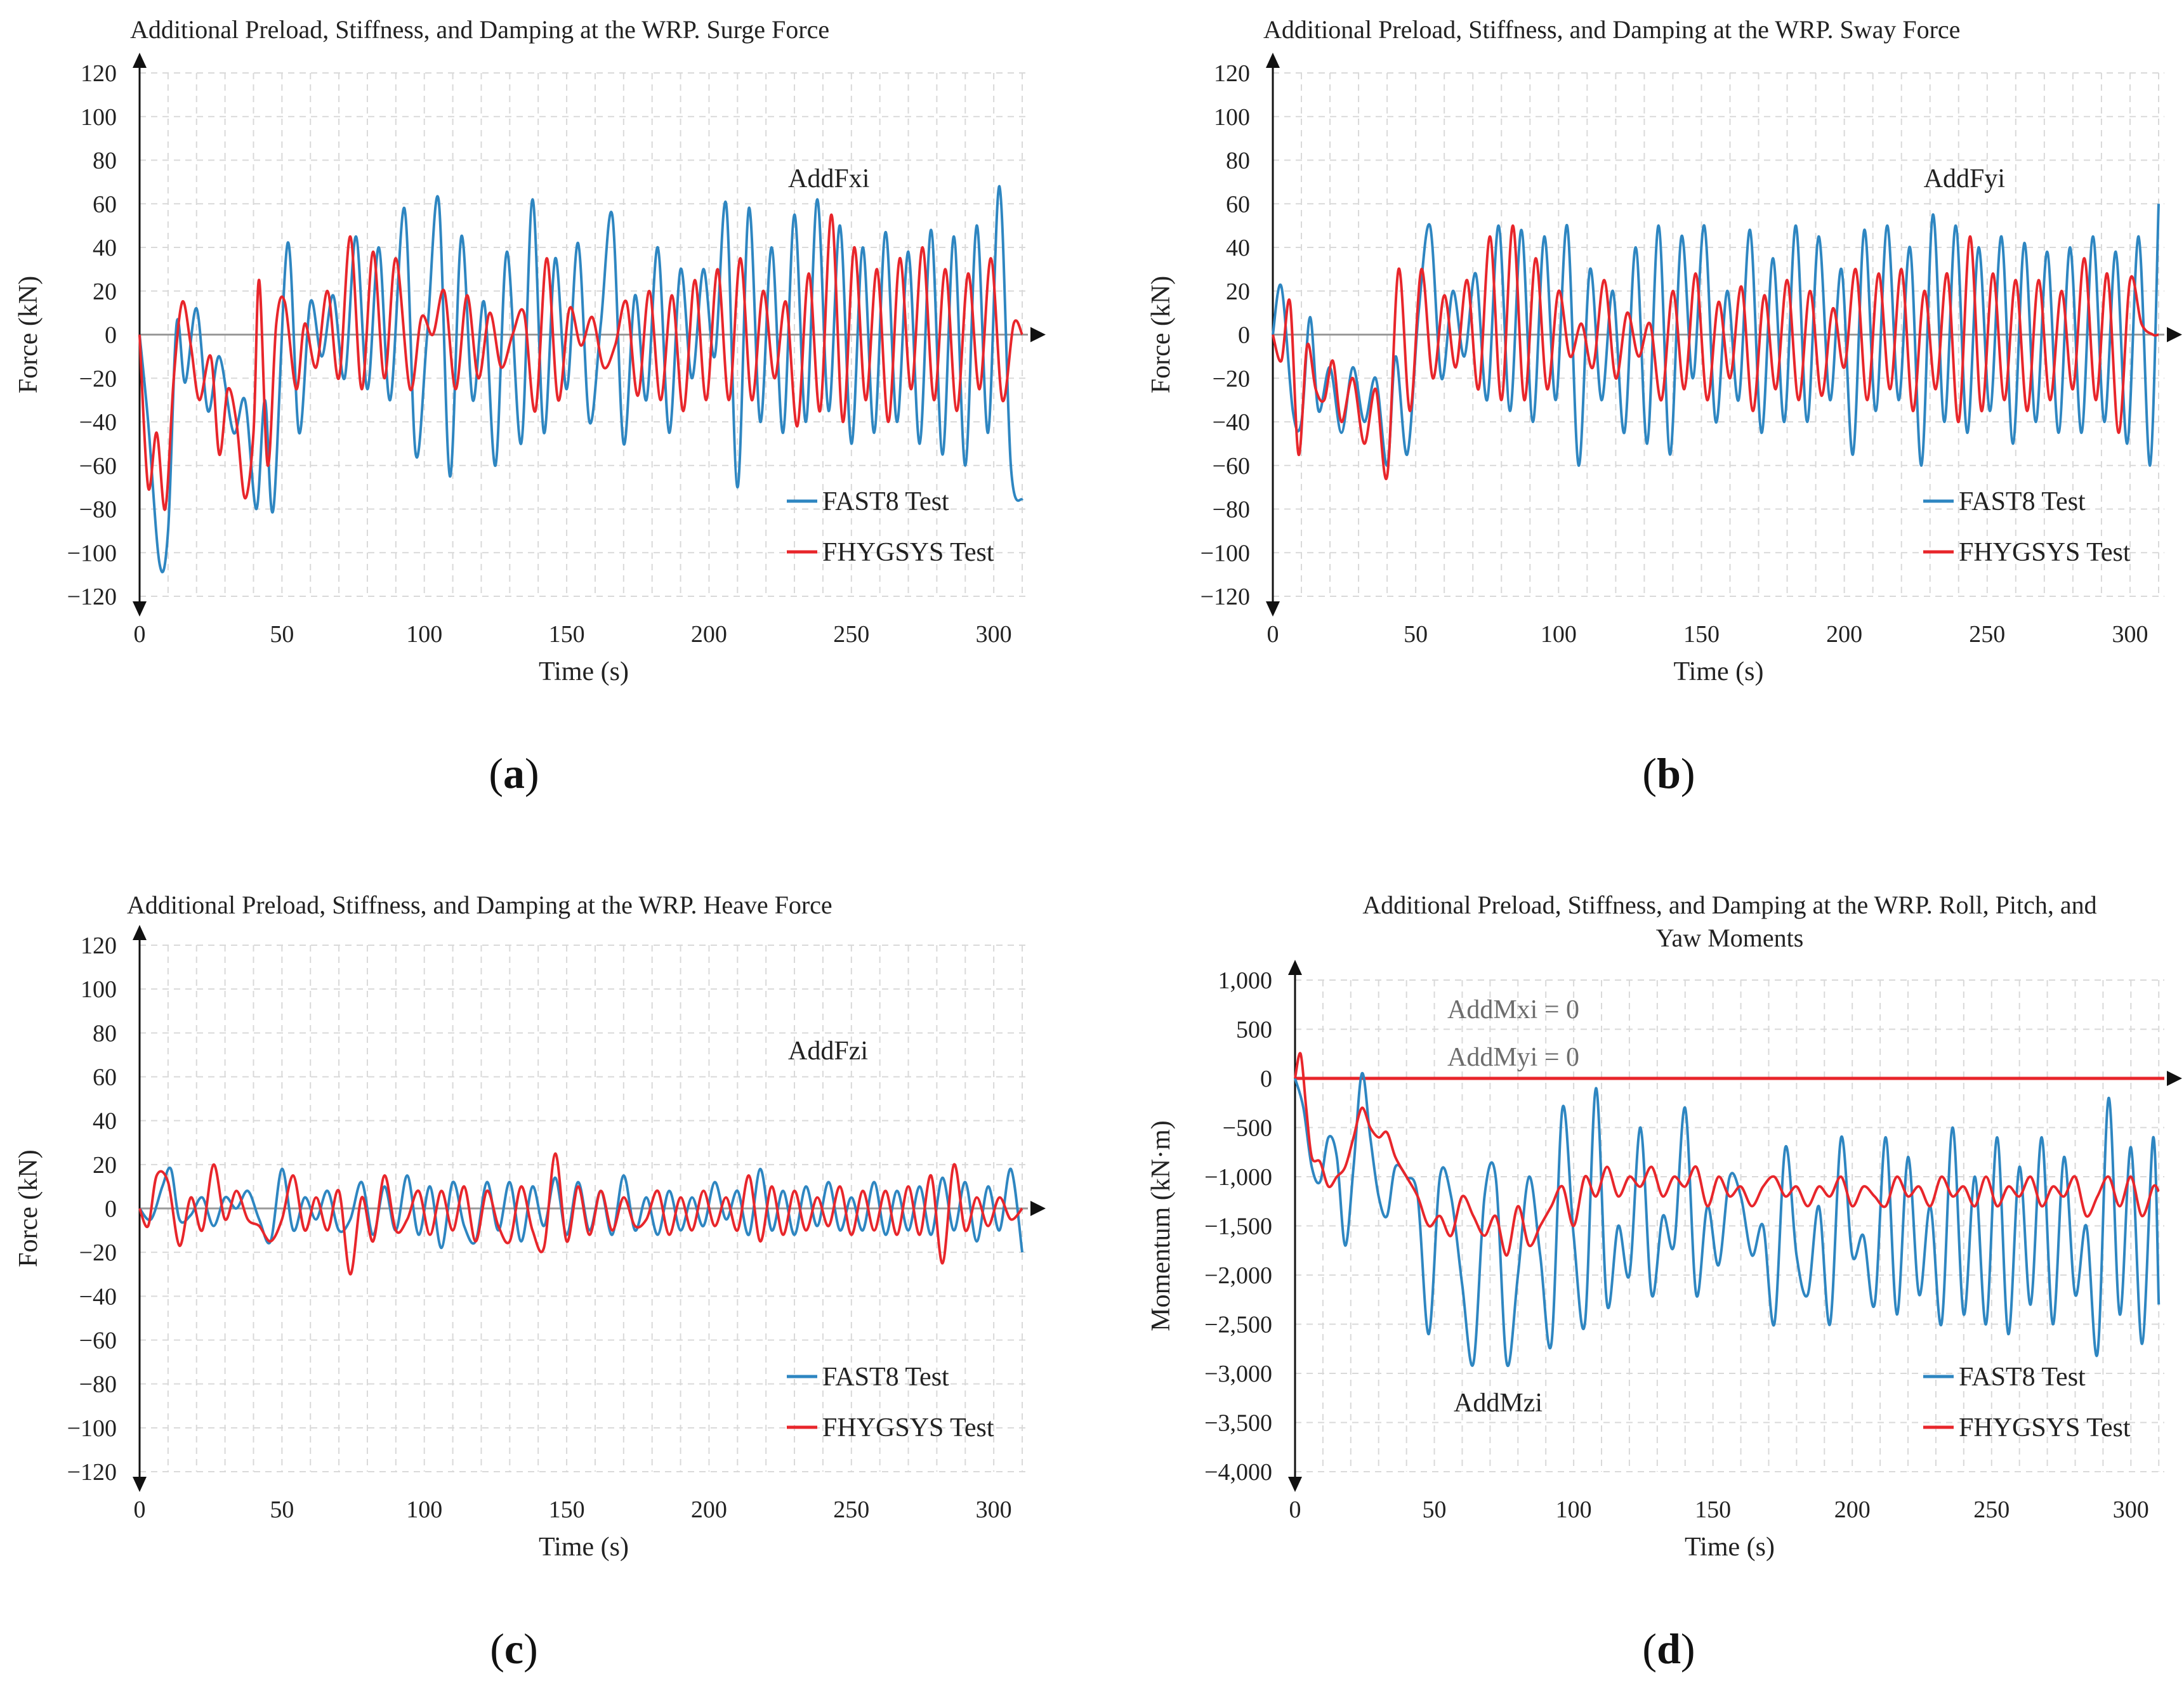 Image resolution: width=2184 pixels, height=1688 pixels. What do you see at coordinates (1247, 1128) in the screenshot?
I see `y-tick-label: −500` at bounding box center [1247, 1128].